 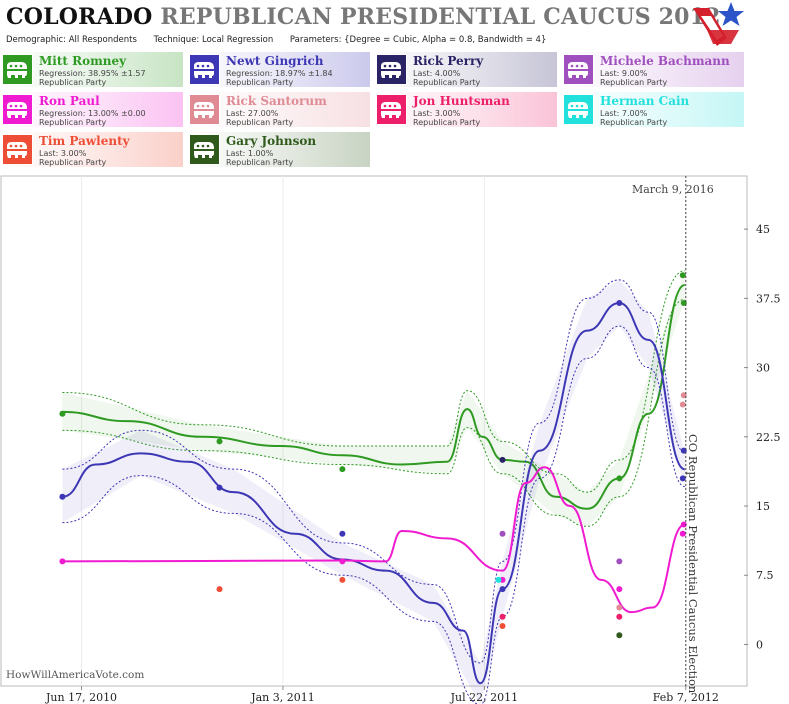 What do you see at coordinates (92, 73) in the screenshot?
I see `legend-value: Regression: 38.95% ±1.57` at bounding box center [92, 73].